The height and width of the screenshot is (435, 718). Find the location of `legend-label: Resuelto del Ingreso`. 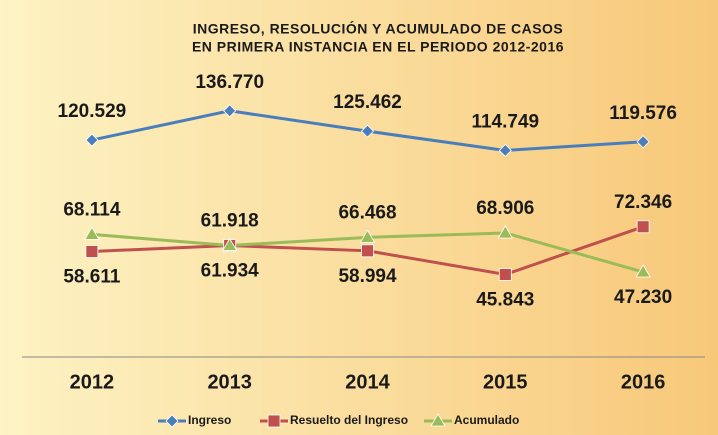

legend-label: Resuelto del Ingreso is located at coordinates (349, 420).